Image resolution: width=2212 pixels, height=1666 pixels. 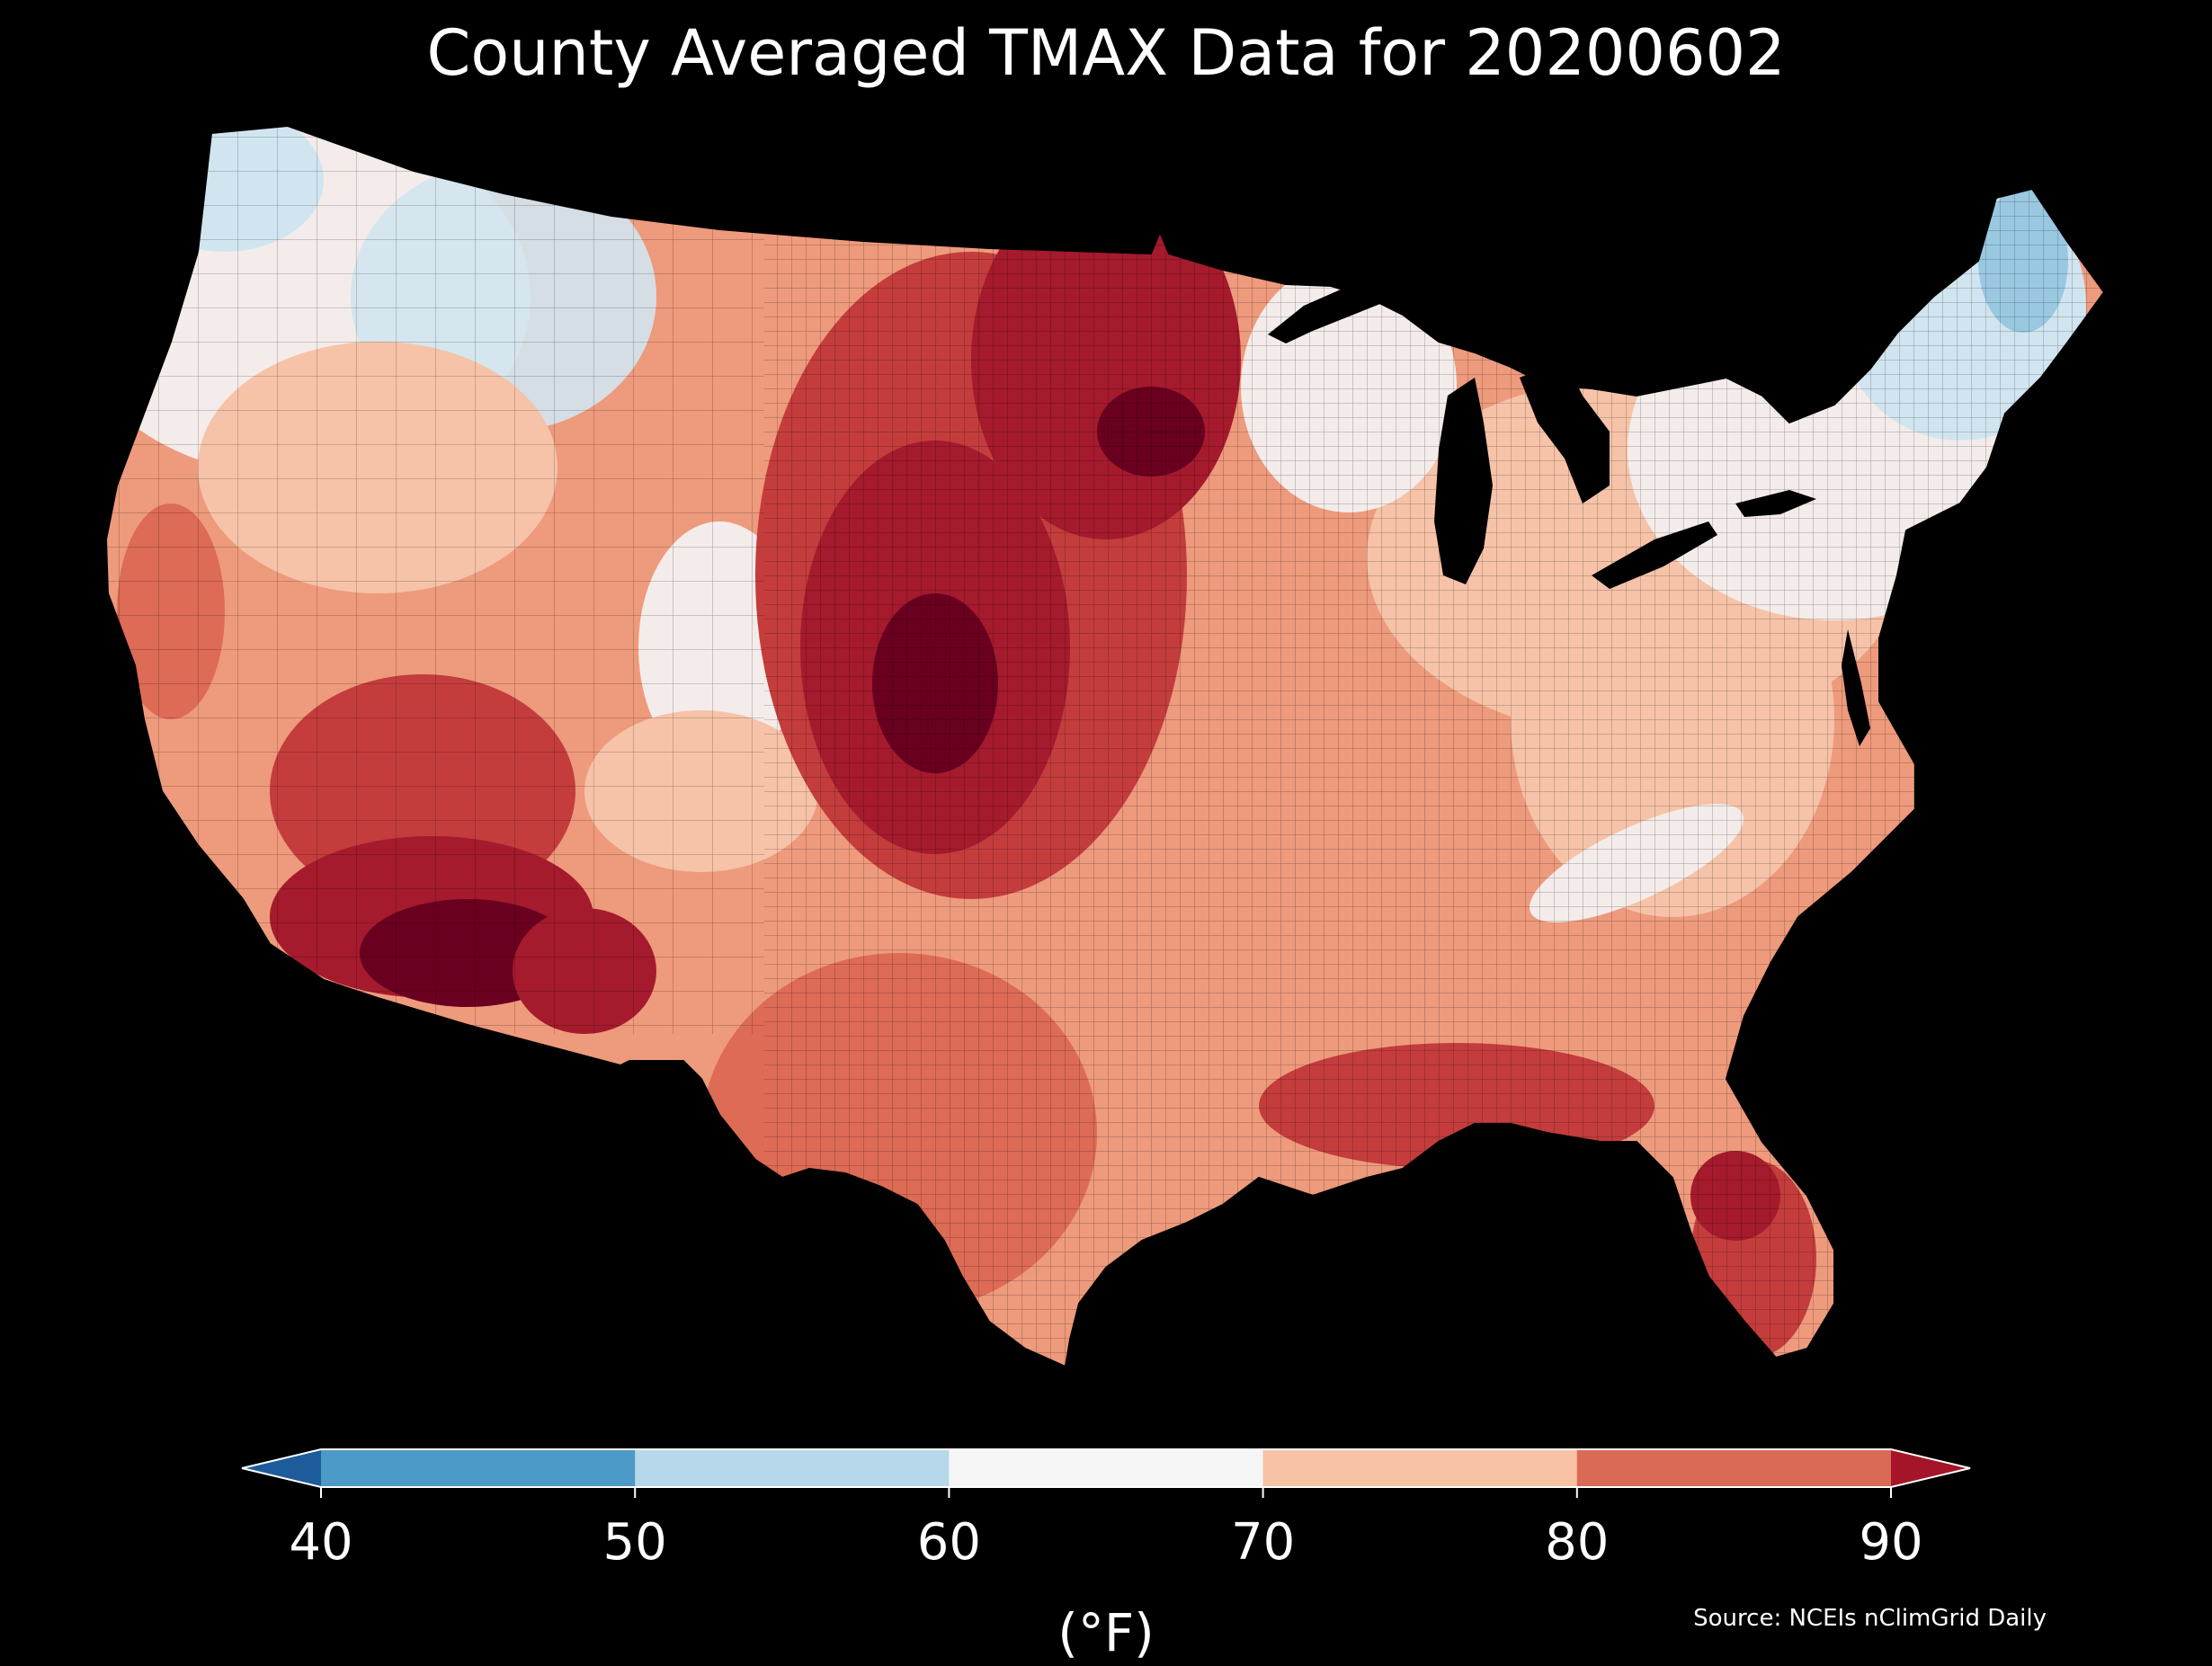 What do you see at coordinates (1263, 1542) in the screenshot?
I see `colorbar-tick-label: 70` at bounding box center [1263, 1542].